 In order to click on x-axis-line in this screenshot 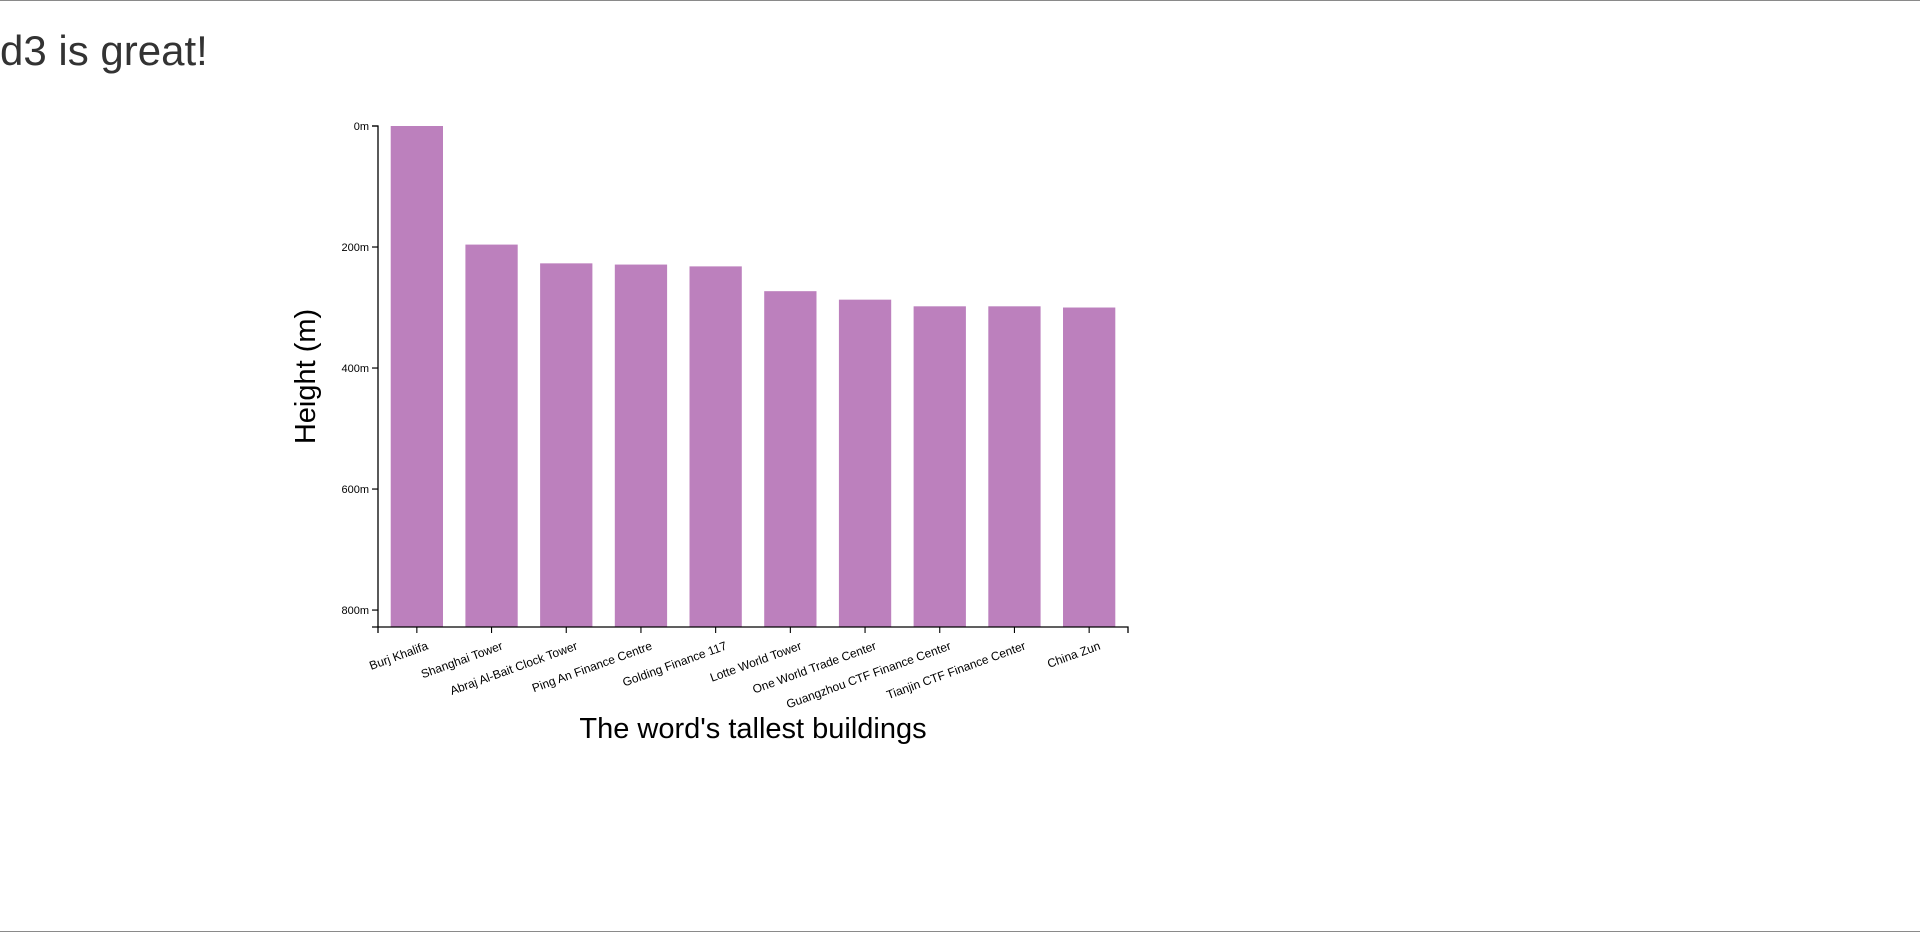, I will do `click(753, 629)`.